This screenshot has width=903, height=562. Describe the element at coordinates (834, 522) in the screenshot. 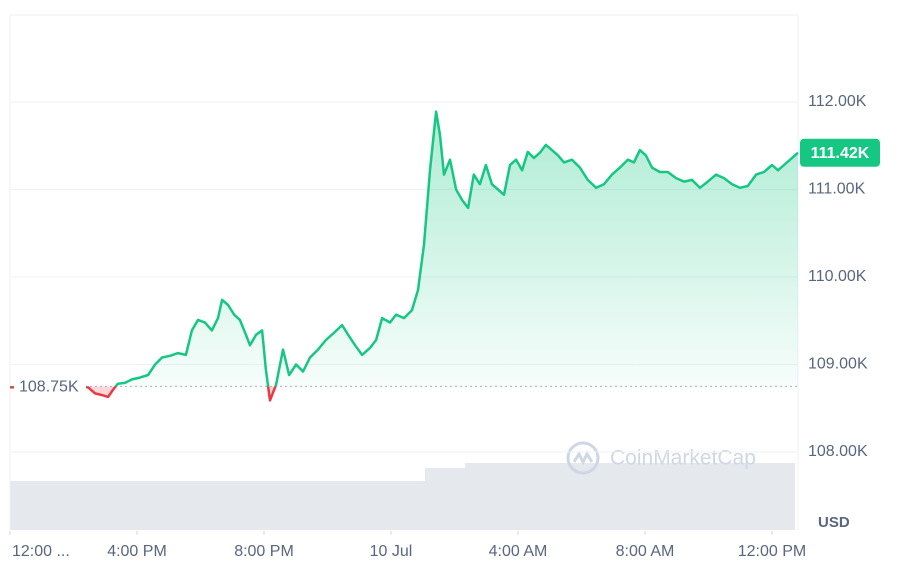

I see `currency-label: USD` at that location.